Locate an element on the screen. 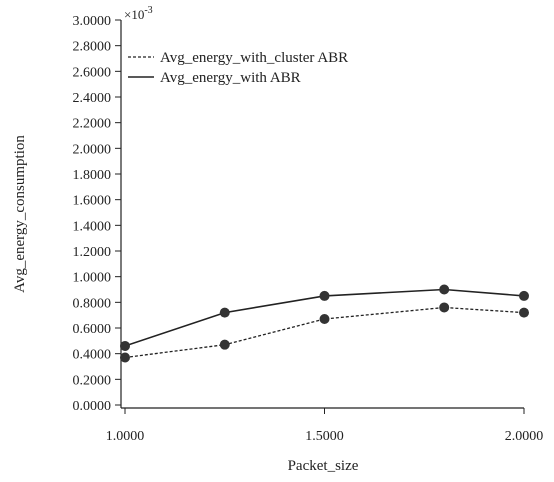 This screenshot has height=482, width=554. series-line is located at coordinates (324, 332).